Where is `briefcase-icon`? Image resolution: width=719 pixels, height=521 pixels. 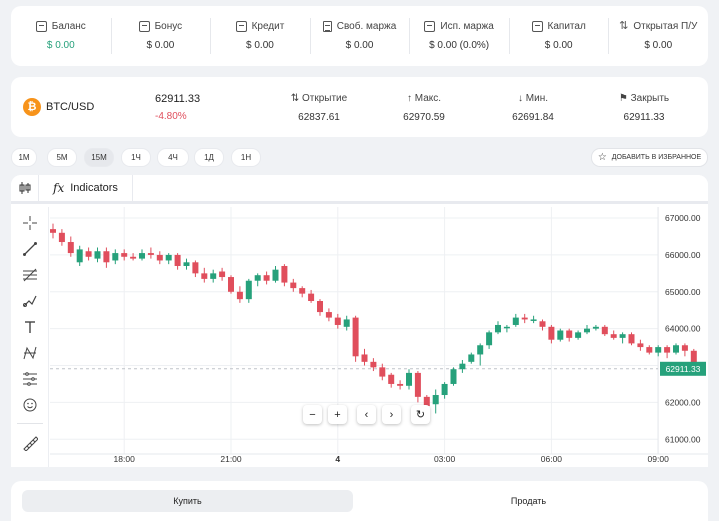 briefcase-icon is located at coordinates (241, 26).